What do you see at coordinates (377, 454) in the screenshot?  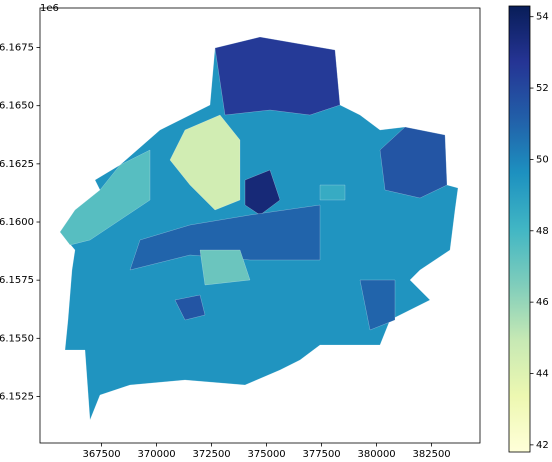 I see `x-tick-label: 380000` at bounding box center [377, 454].